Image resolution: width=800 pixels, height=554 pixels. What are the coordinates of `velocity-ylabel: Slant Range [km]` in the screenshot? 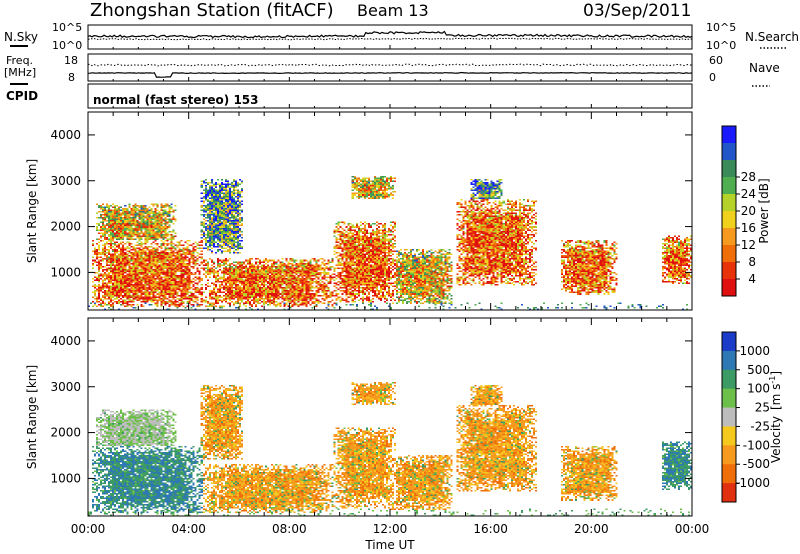 It's located at (32, 417).